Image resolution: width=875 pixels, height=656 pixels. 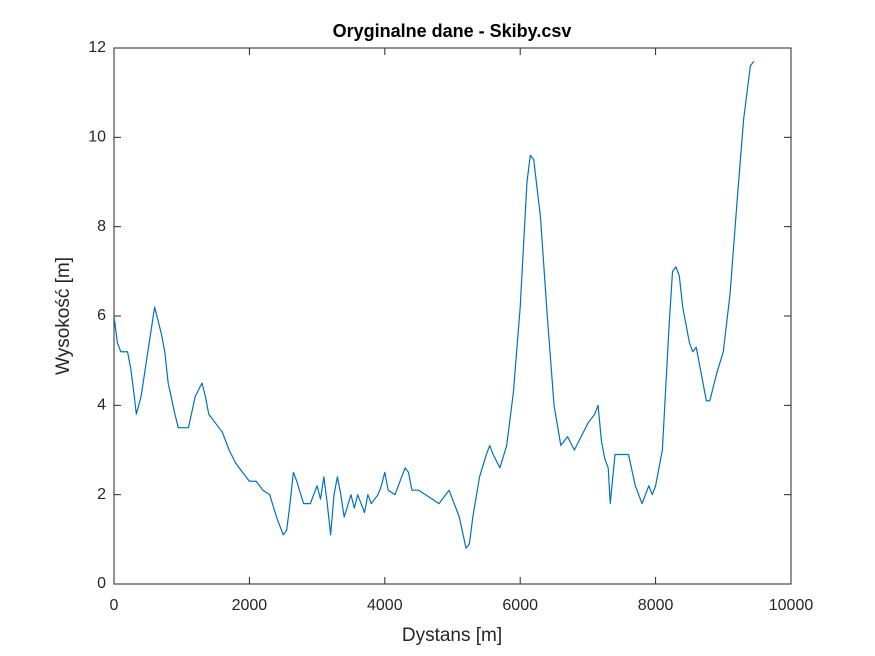 I want to click on x-tick-label: 6000, so click(x=520, y=605).